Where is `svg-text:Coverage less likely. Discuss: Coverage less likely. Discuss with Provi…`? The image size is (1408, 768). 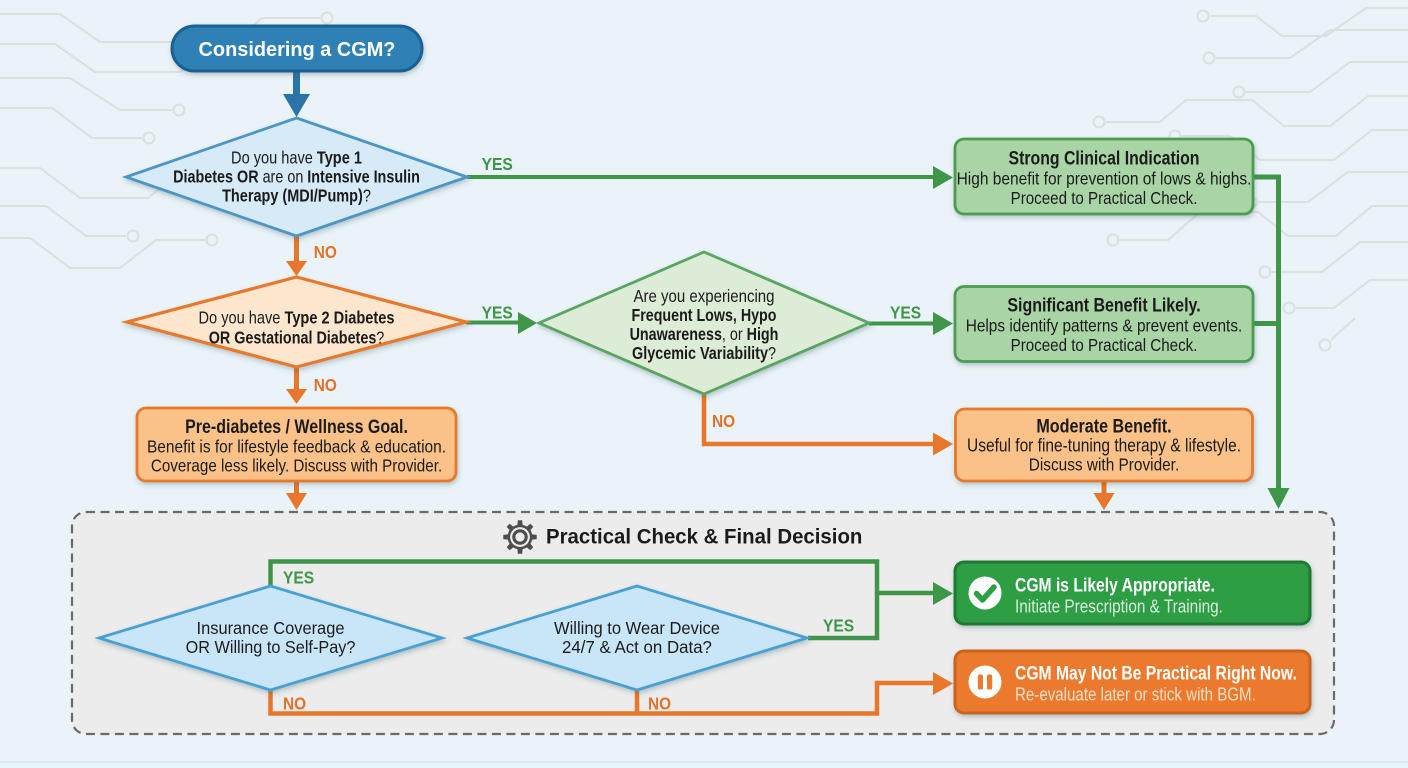
svg-text:Coverage less likely. Discuss: Coverage less likely. Discuss with Provi… is located at coordinates (296, 465).